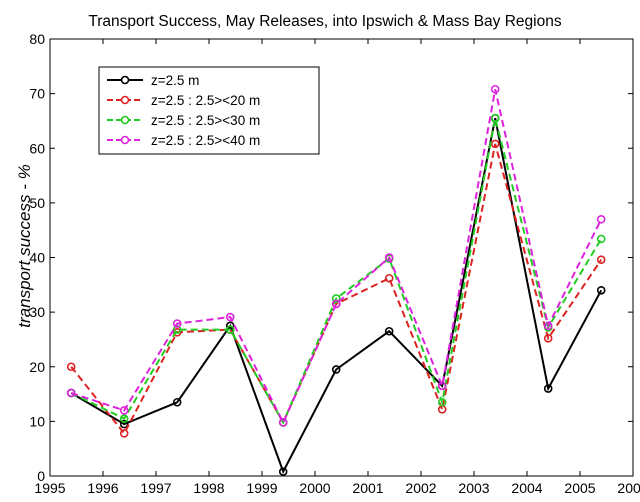  Describe the element at coordinates (102, 488) in the screenshot. I see `x-tick-label: 1996` at that location.